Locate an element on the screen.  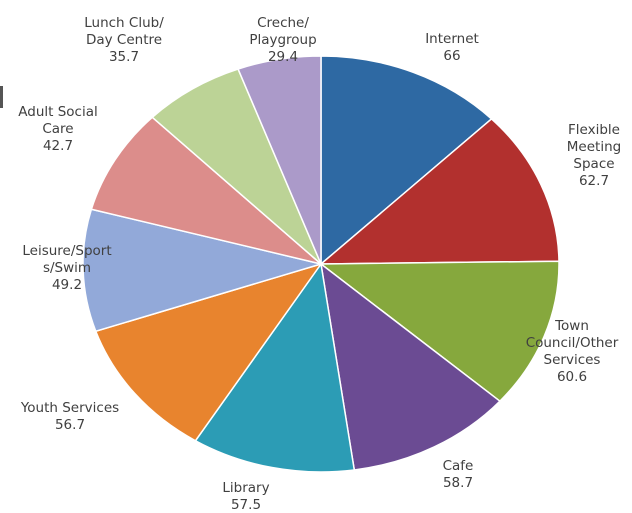
slice-value: 57.5 is located at coordinates (246, 505).